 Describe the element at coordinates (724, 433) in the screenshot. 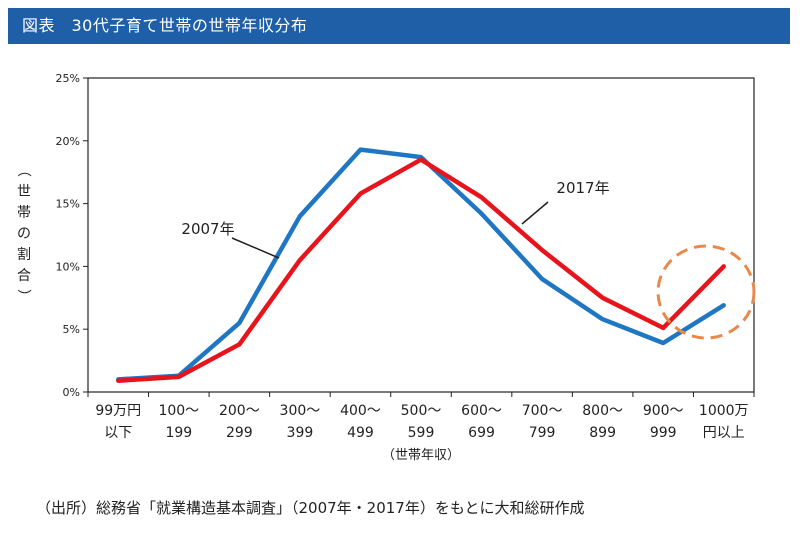

I see `x-tick-label: 円以上` at that location.